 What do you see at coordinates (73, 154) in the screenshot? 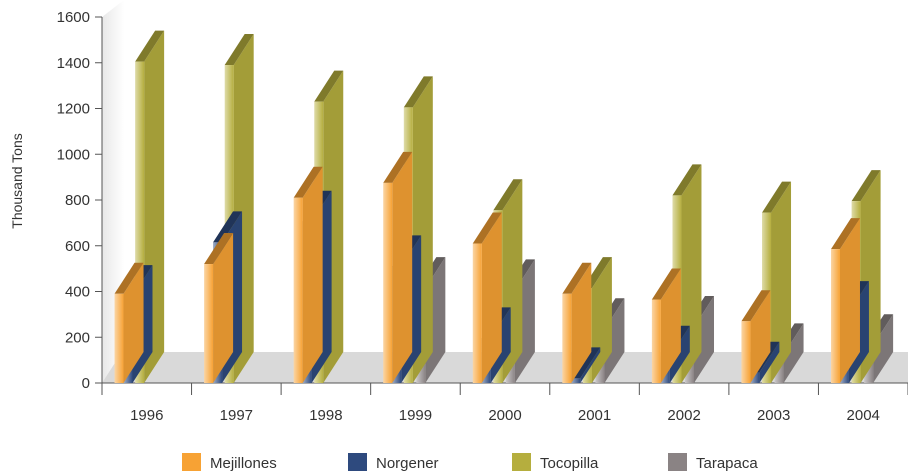
I see `y-tick-label: 1000` at bounding box center [73, 154].